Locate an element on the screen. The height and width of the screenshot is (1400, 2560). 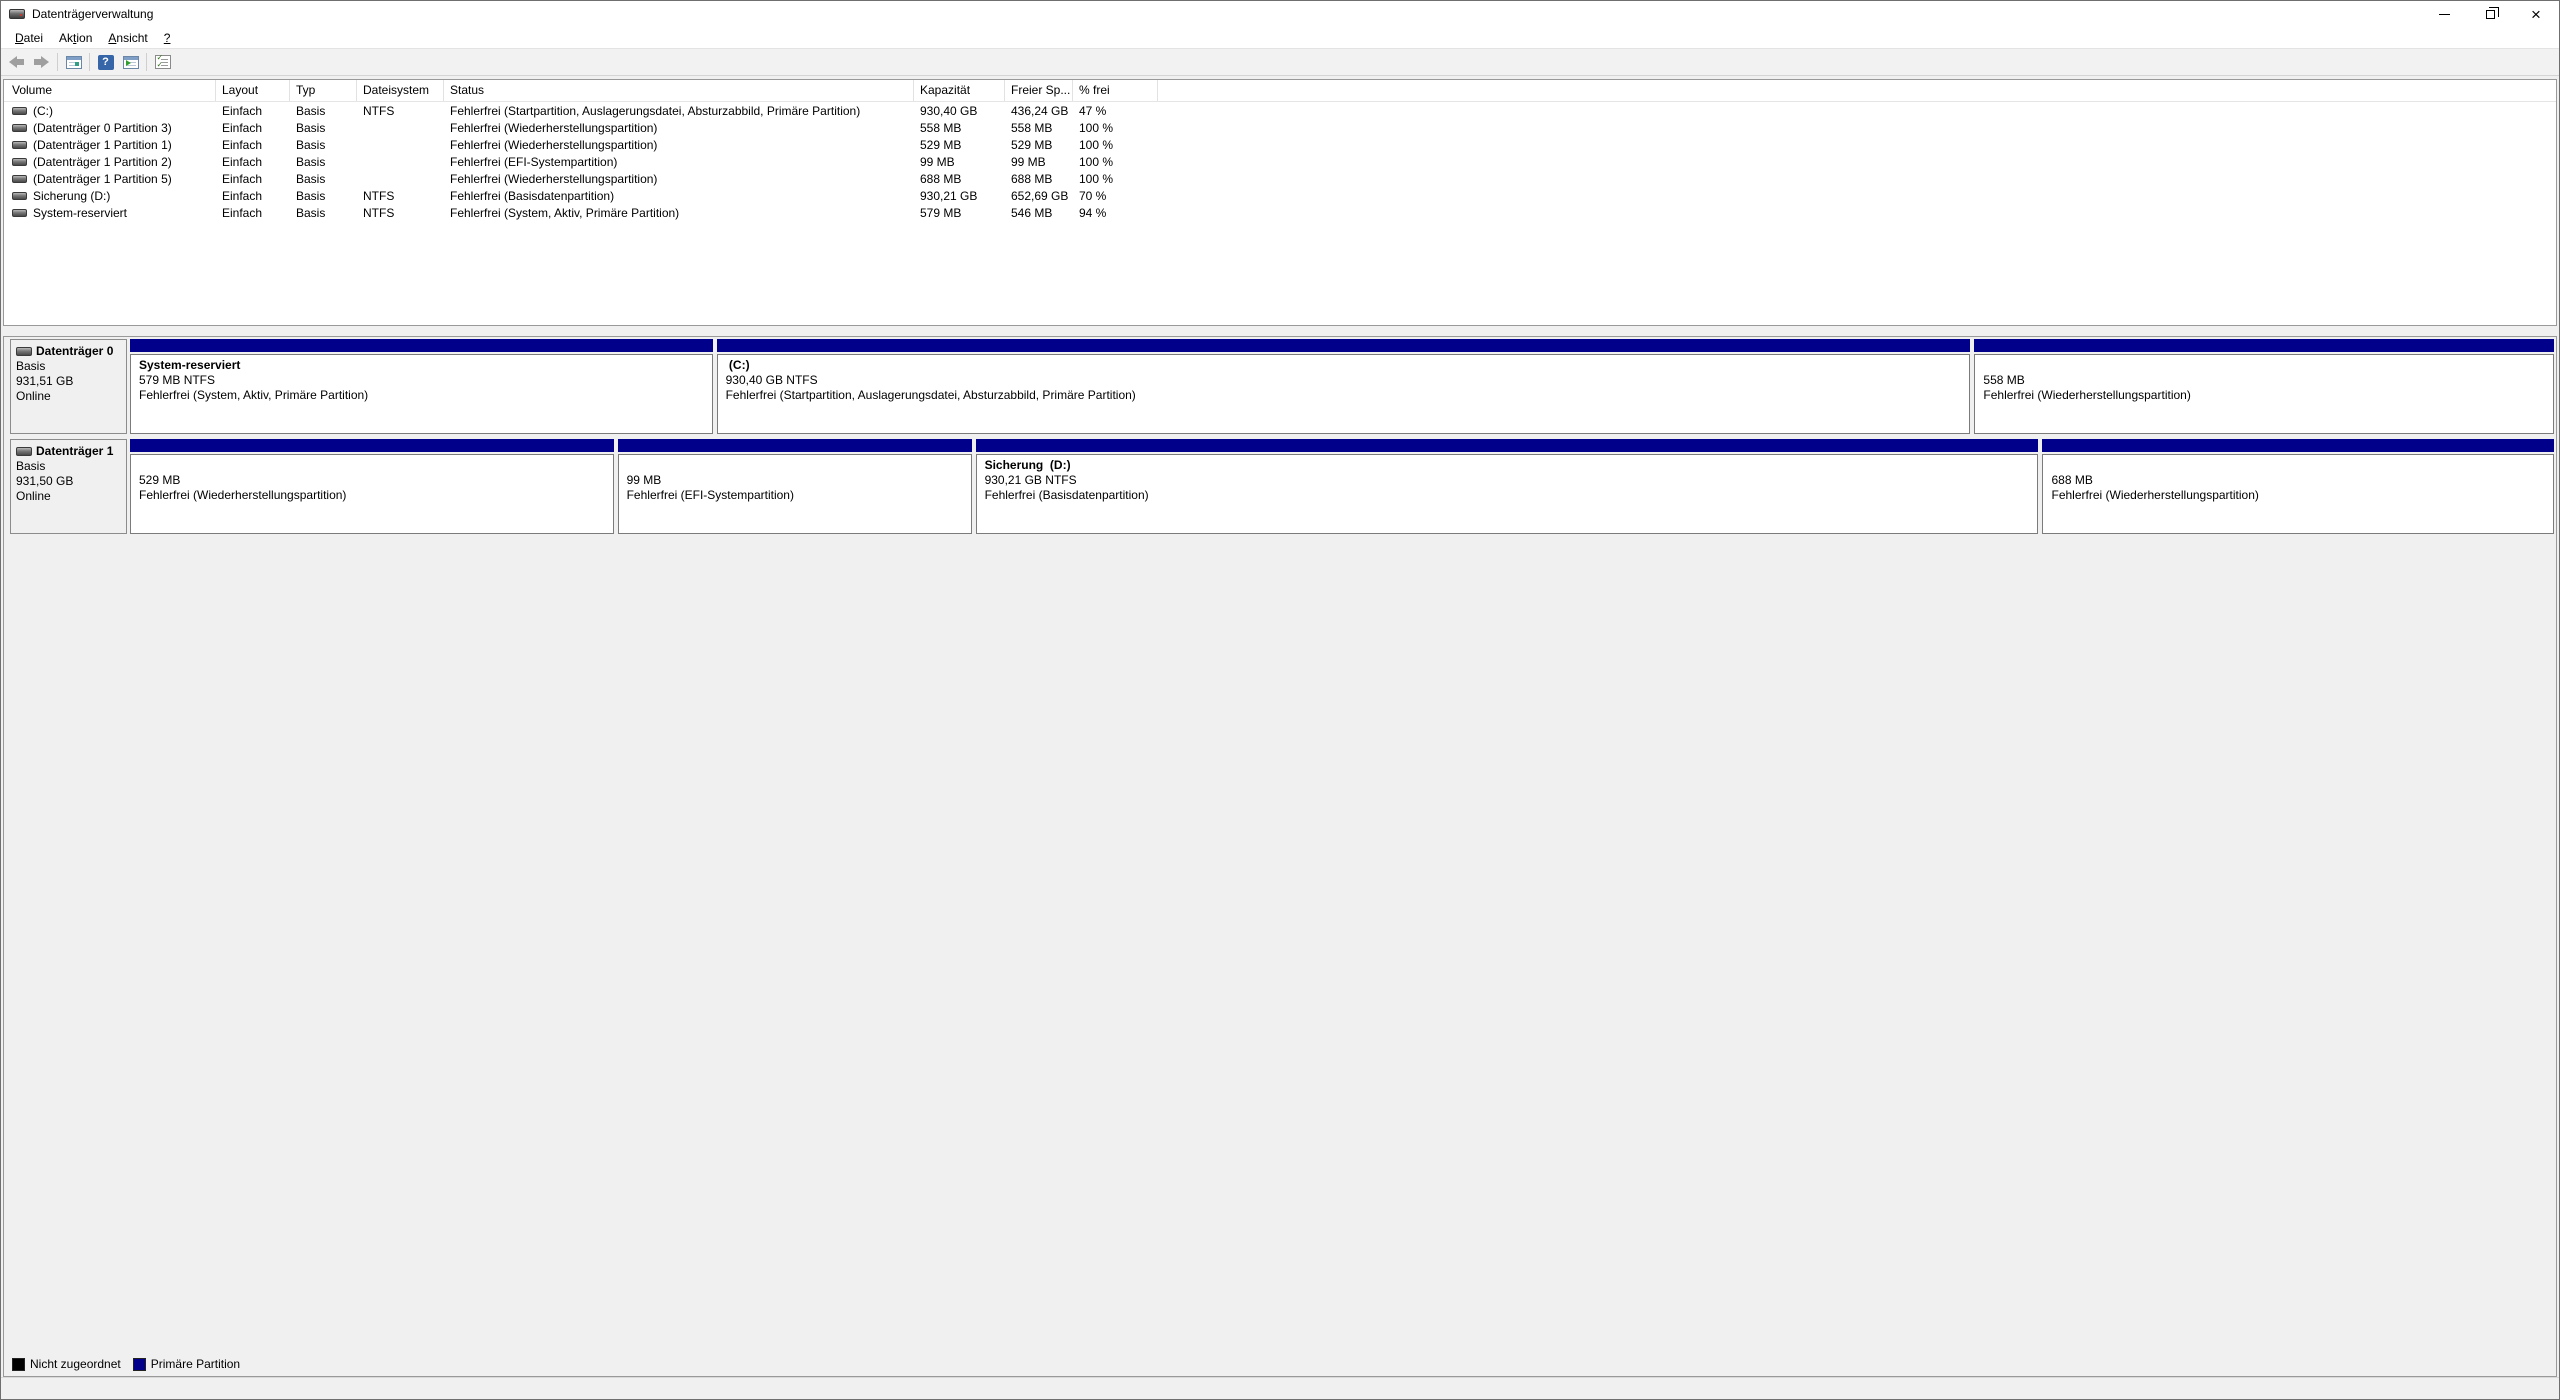
disk-type: Basis is located at coordinates (31, 466).